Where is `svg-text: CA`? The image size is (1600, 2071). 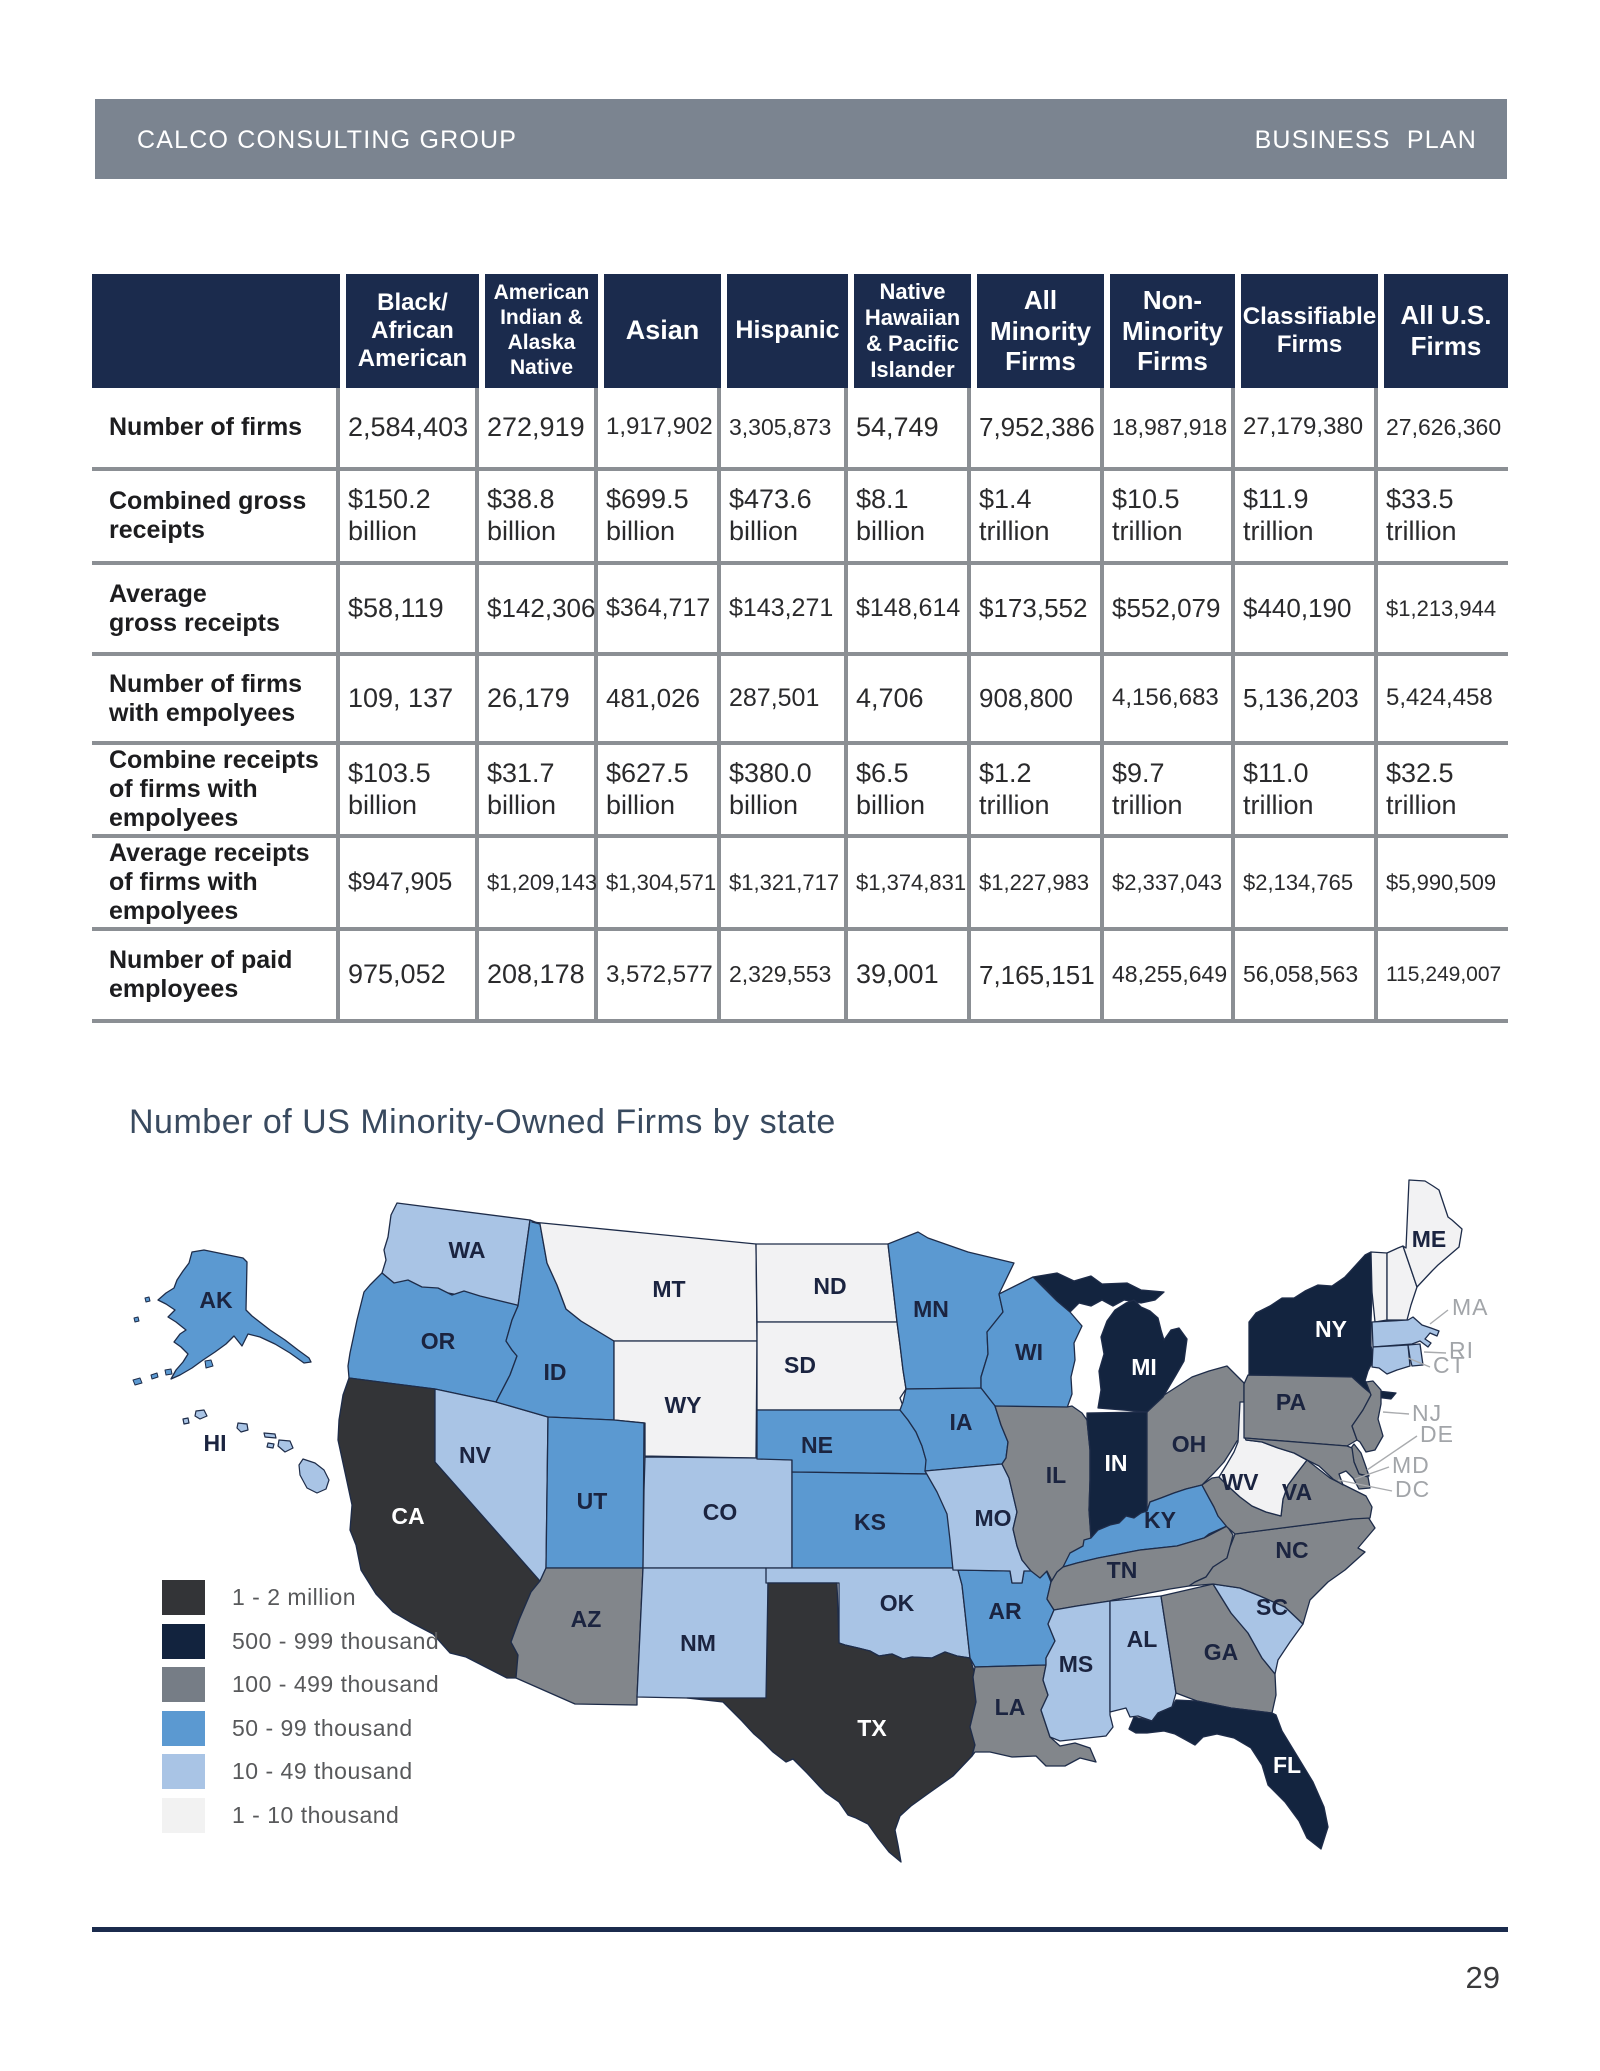 svg-text: CA is located at coordinates (407, 1516).